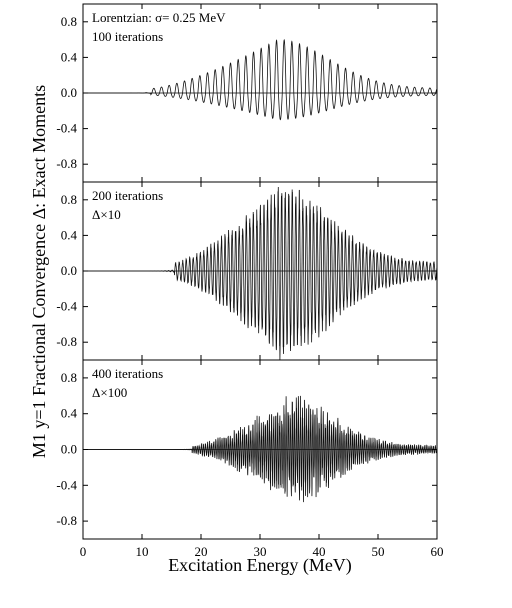 Image resolution: width=512 pixels, height=608 pixels. Describe the element at coordinates (437, 551) in the screenshot. I see `x-tick-label: 60` at that location.